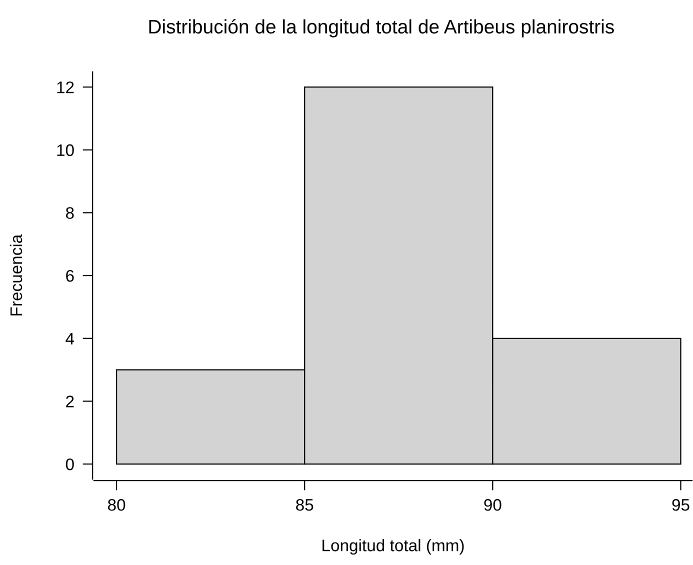 Image resolution: width=693 pixels, height=565 pixels. Describe the element at coordinates (16, 275) in the screenshot. I see `y-axis-title: Frecuencia` at that location.